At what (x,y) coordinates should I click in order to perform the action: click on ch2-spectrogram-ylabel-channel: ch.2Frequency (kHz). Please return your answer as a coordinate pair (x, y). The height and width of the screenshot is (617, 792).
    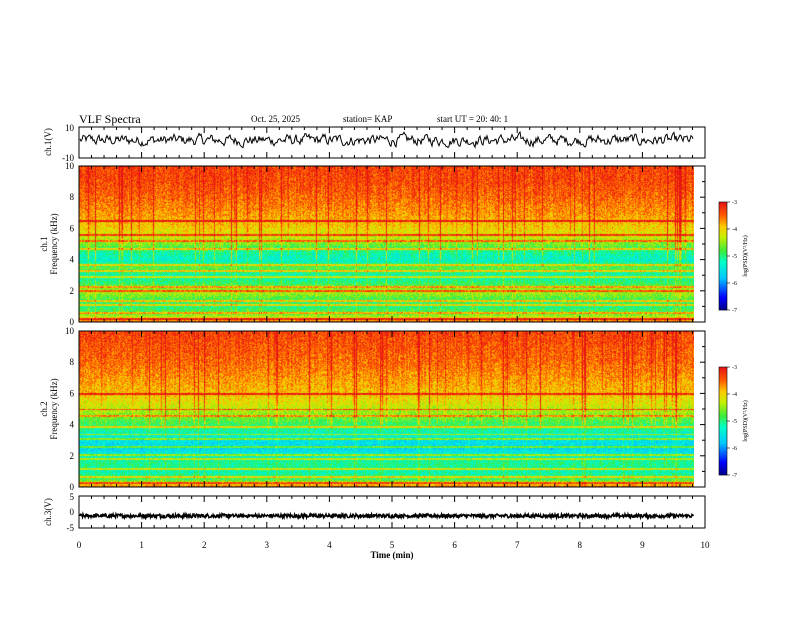
    Looking at the image, I should click on (49, 408).